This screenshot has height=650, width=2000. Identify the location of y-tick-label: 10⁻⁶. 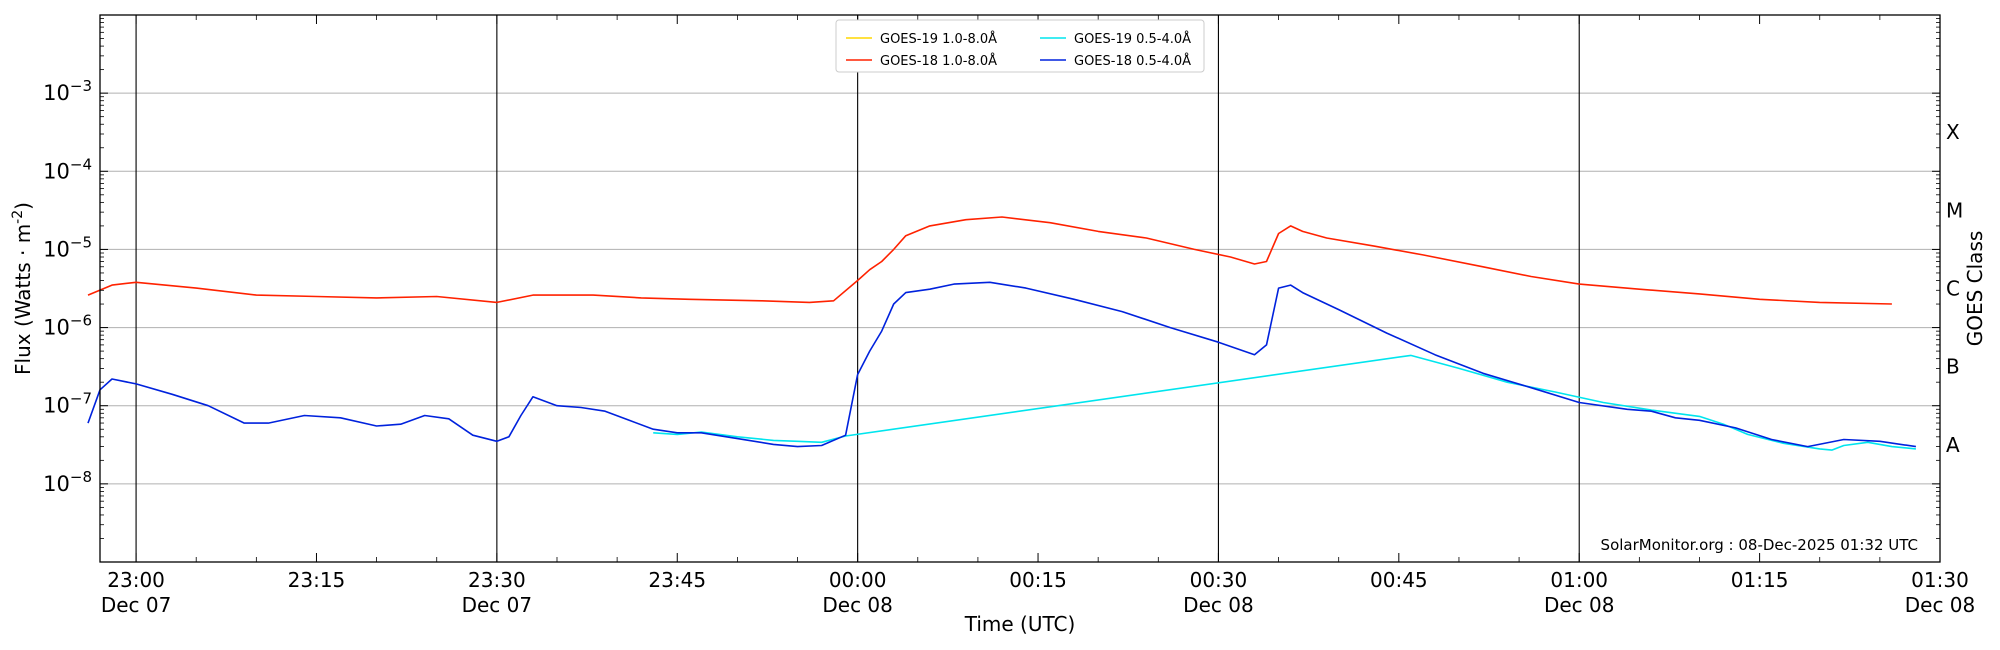
(67, 326).